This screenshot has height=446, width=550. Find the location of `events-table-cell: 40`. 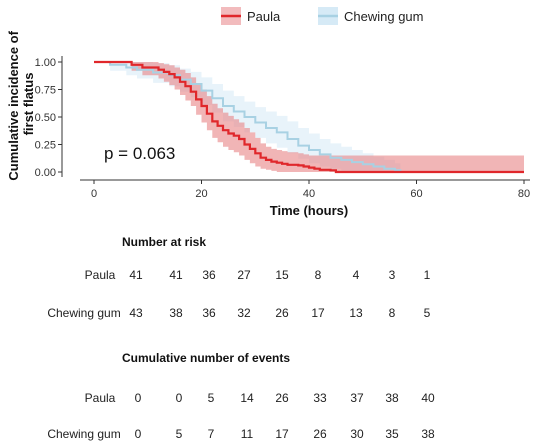

events-table-cell: 40 is located at coordinates (428, 398).